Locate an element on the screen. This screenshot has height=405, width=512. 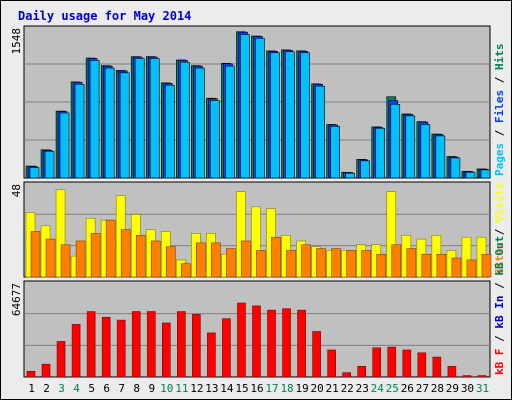
legend-text: Sites / Visits is located at coordinates (499, 228).